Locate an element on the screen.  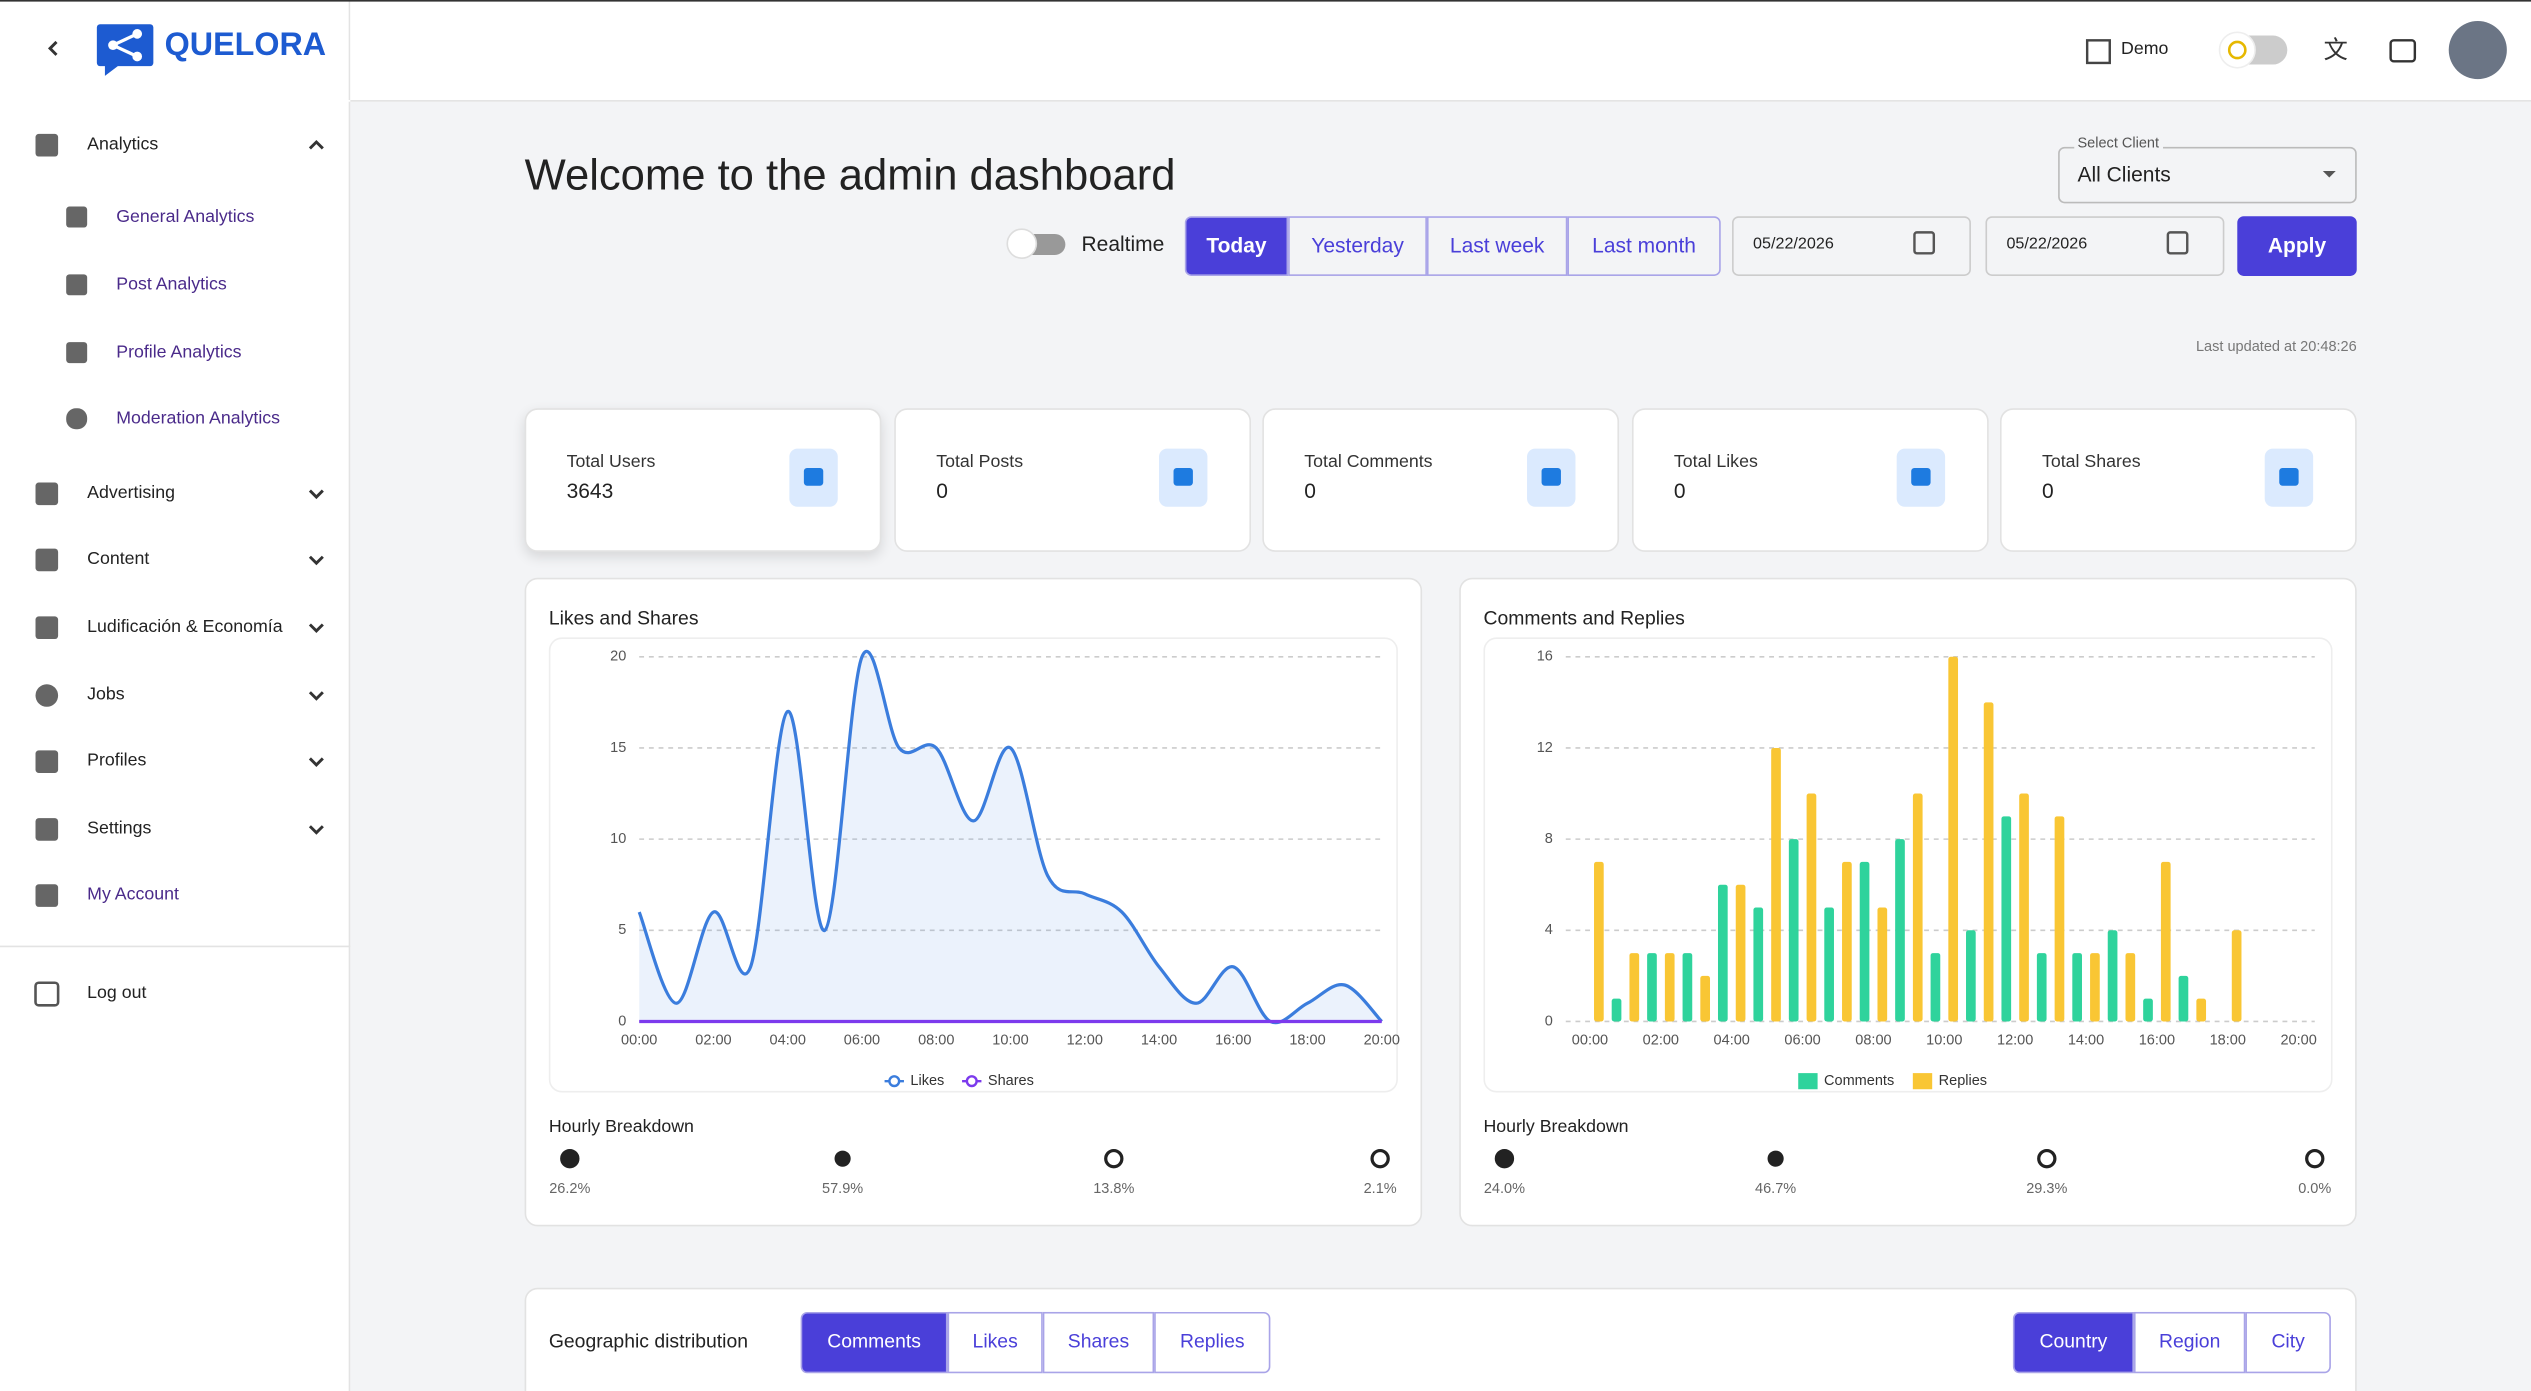
chart-title: Likes and Shares is located at coordinates (623, 618).